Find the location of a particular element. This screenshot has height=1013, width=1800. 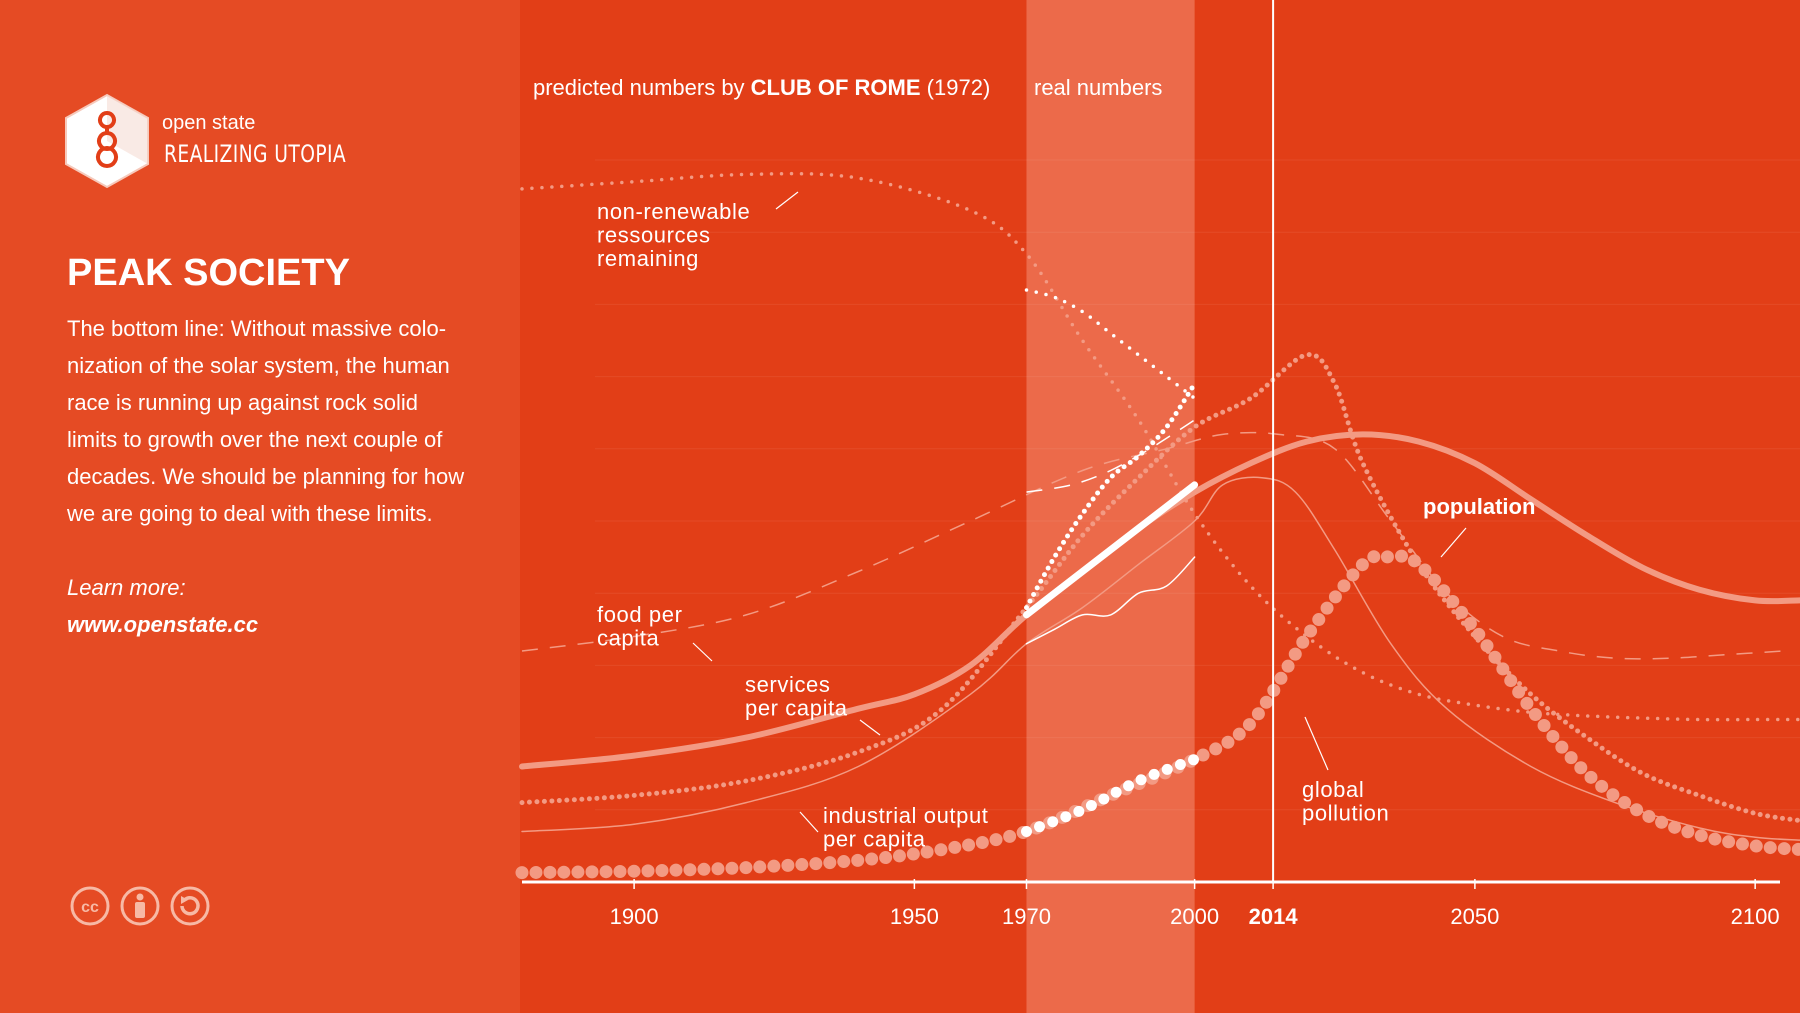

services-label-line: services is located at coordinates (788, 684).